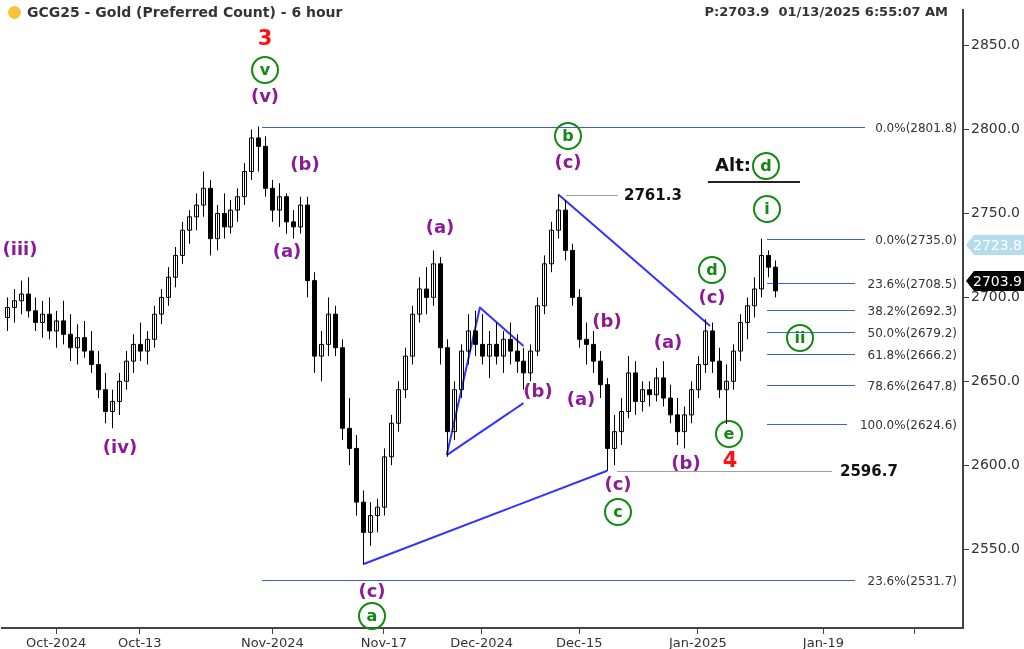  What do you see at coordinates (908, 424) in the screenshot?
I see `ref-line-label: 100.0%(2624.6)` at bounding box center [908, 424].